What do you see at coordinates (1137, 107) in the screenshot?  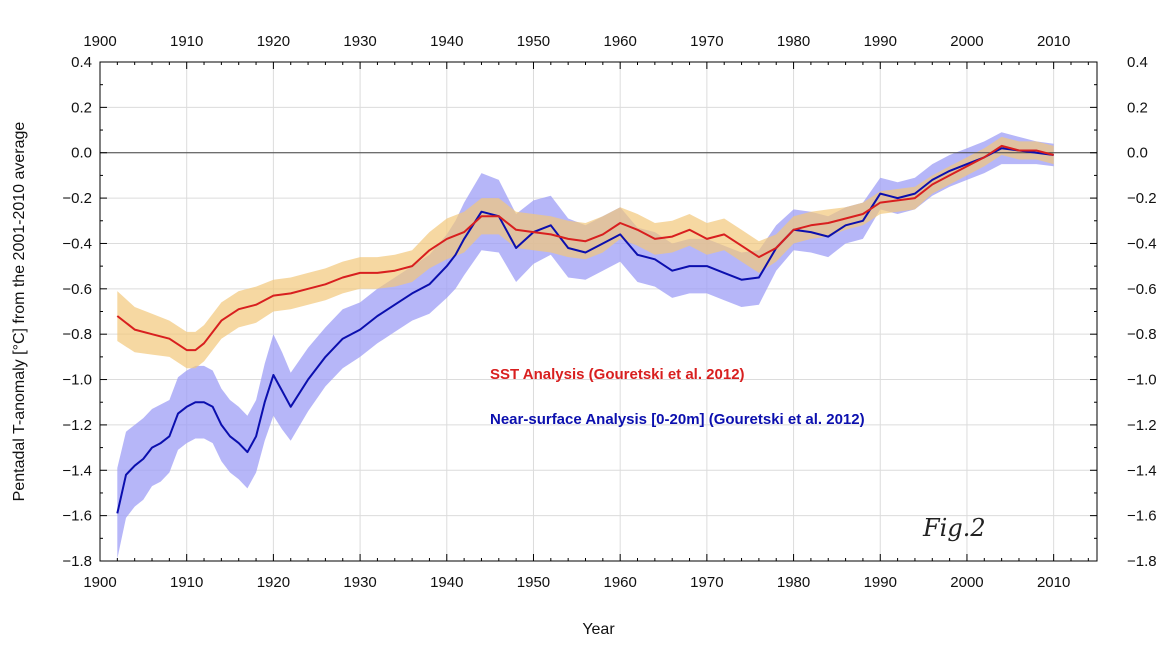 I see `y-tick-label-right: 0.2` at bounding box center [1137, 107].